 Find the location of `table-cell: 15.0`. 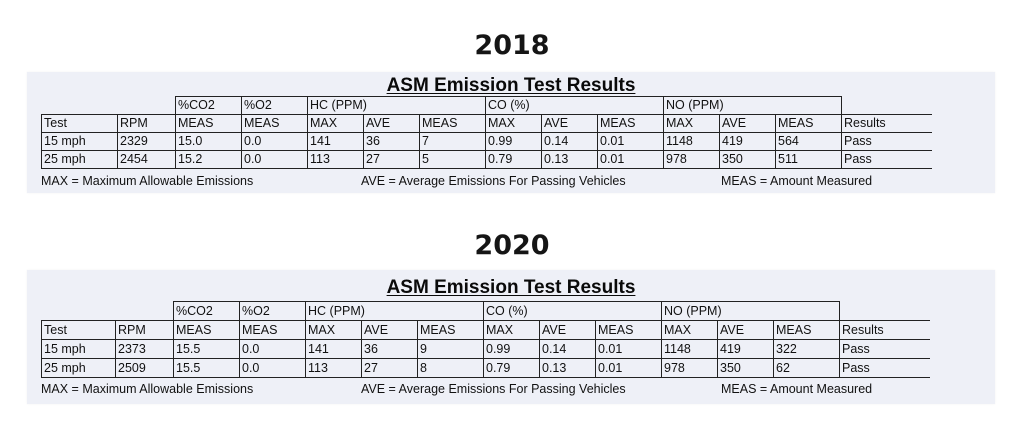

table-cell: 15.0 is located at coordinates (208, 141).